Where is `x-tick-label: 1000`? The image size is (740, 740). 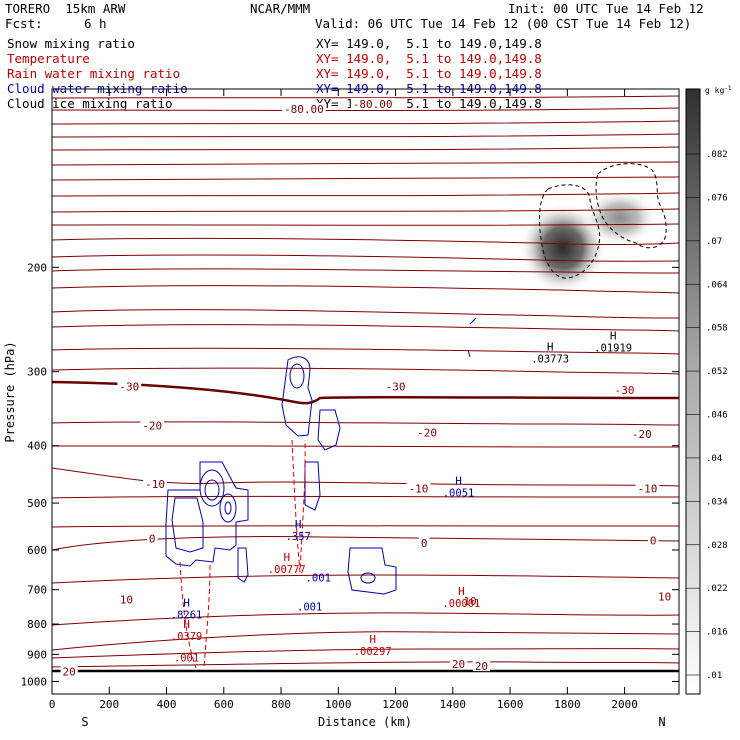
x-tick-label: 1000 is located at coordinates (338, 704).